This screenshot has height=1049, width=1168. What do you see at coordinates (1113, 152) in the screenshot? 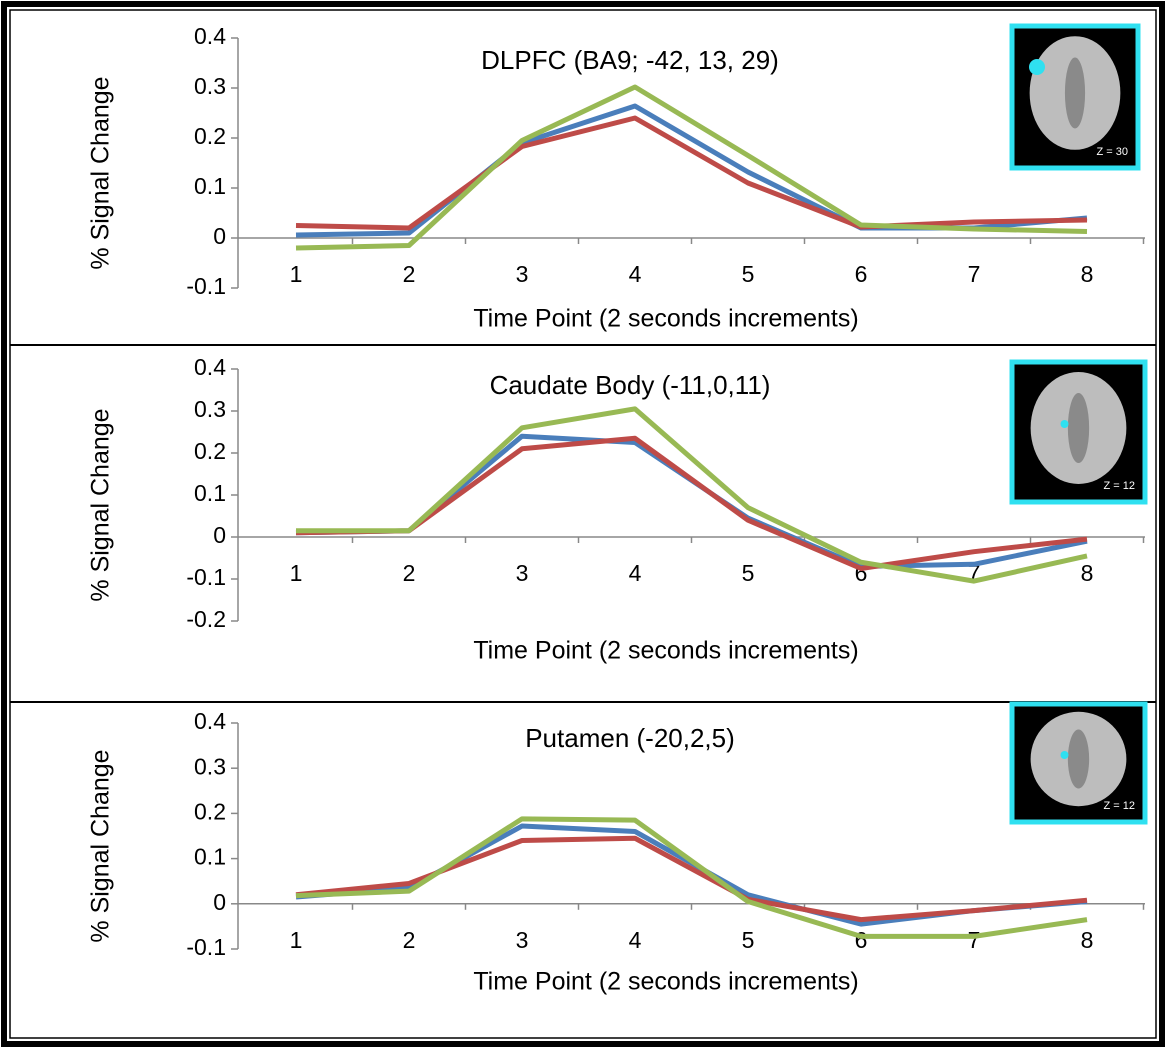
I see `inset-label: Z = 30` at bounding box center [1113, 152].